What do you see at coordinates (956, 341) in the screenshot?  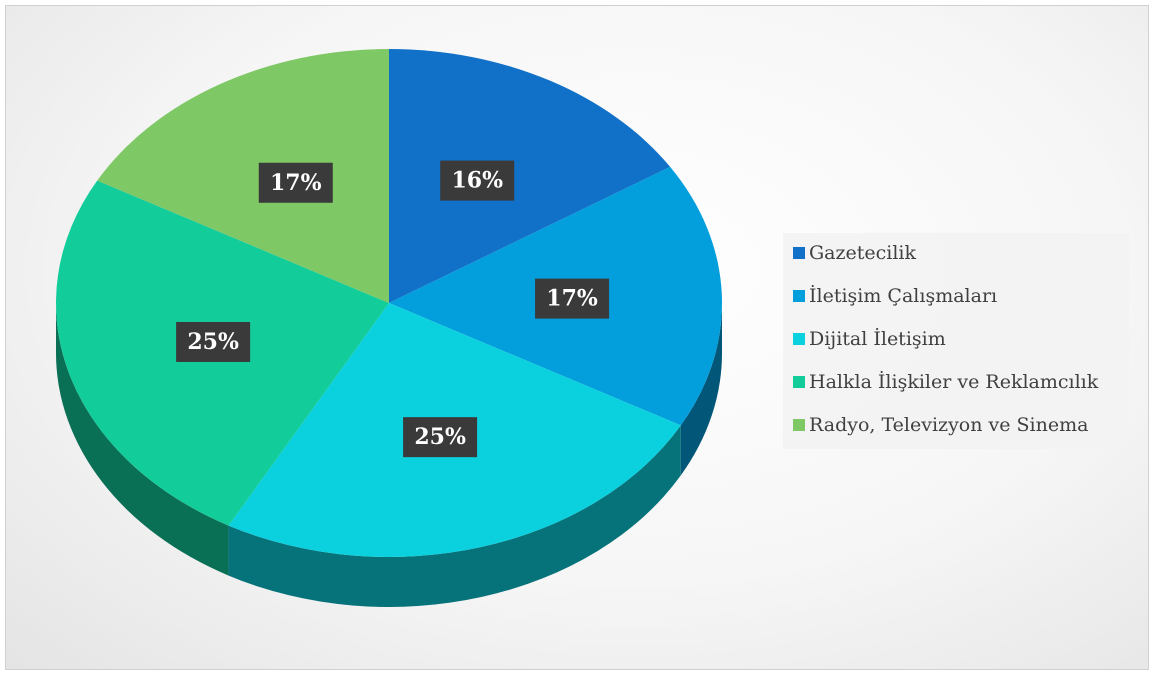 I see `legend-box` at bounding box center [956, 341].